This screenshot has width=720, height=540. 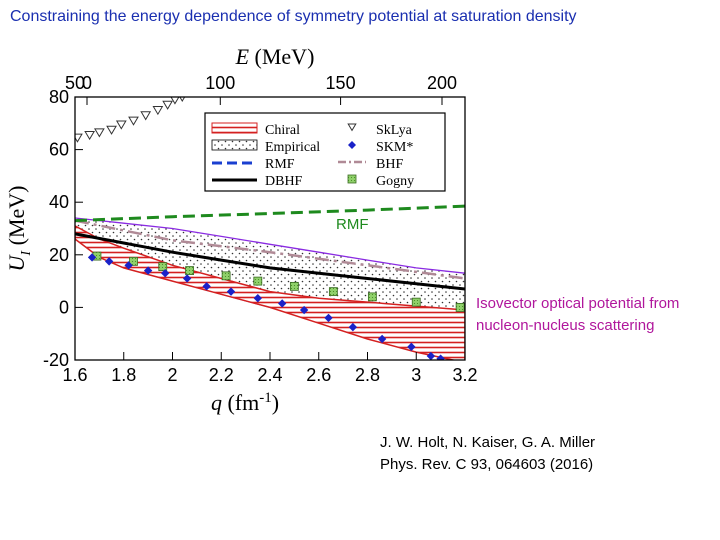 I want to click on y-tick-label: 40, so click(x=59, y=202).